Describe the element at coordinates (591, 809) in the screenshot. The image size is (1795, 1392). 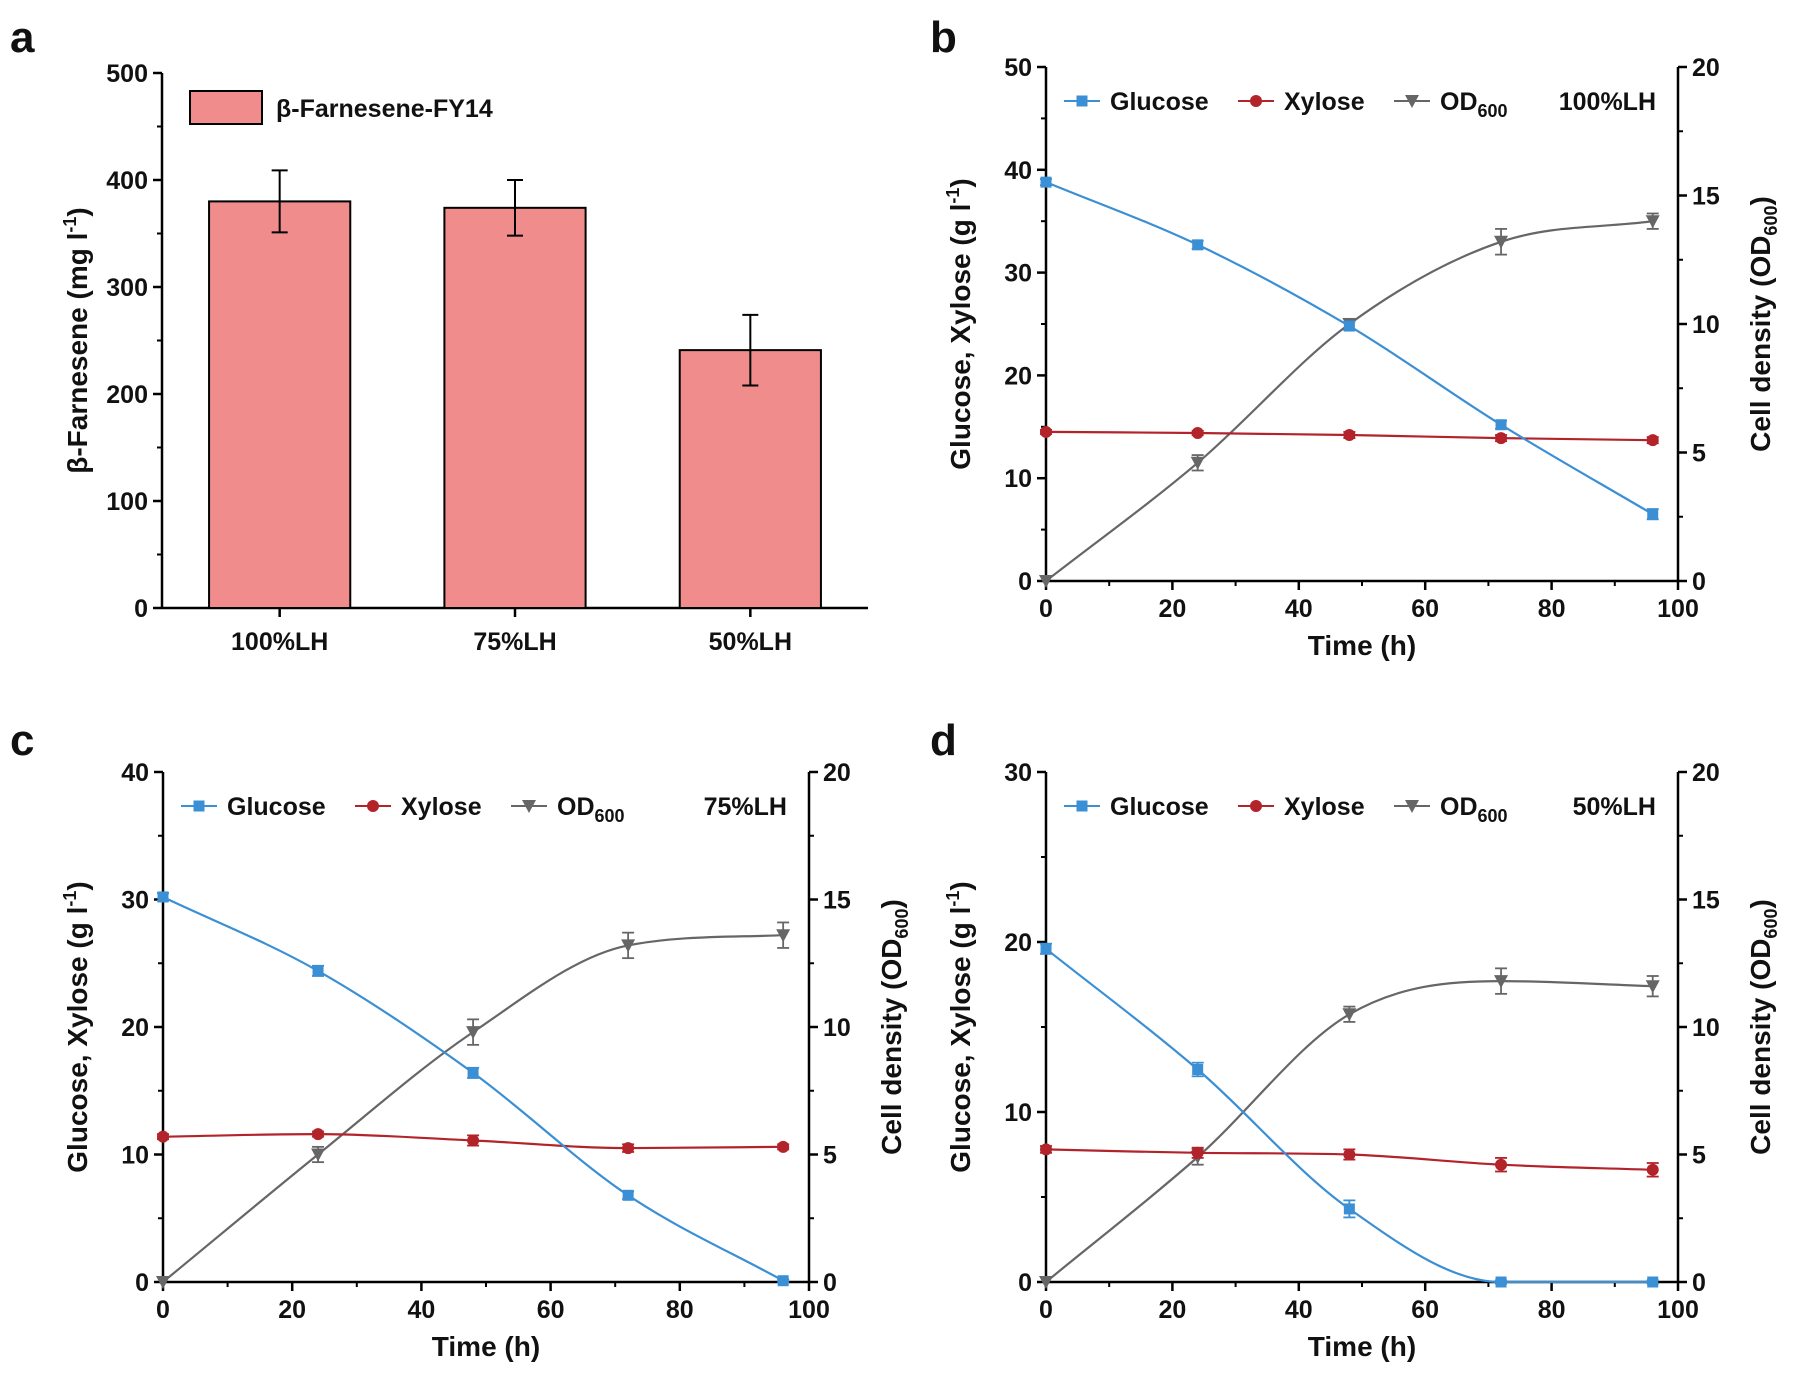
I see `legend-label-od-c: OD600` at that location.